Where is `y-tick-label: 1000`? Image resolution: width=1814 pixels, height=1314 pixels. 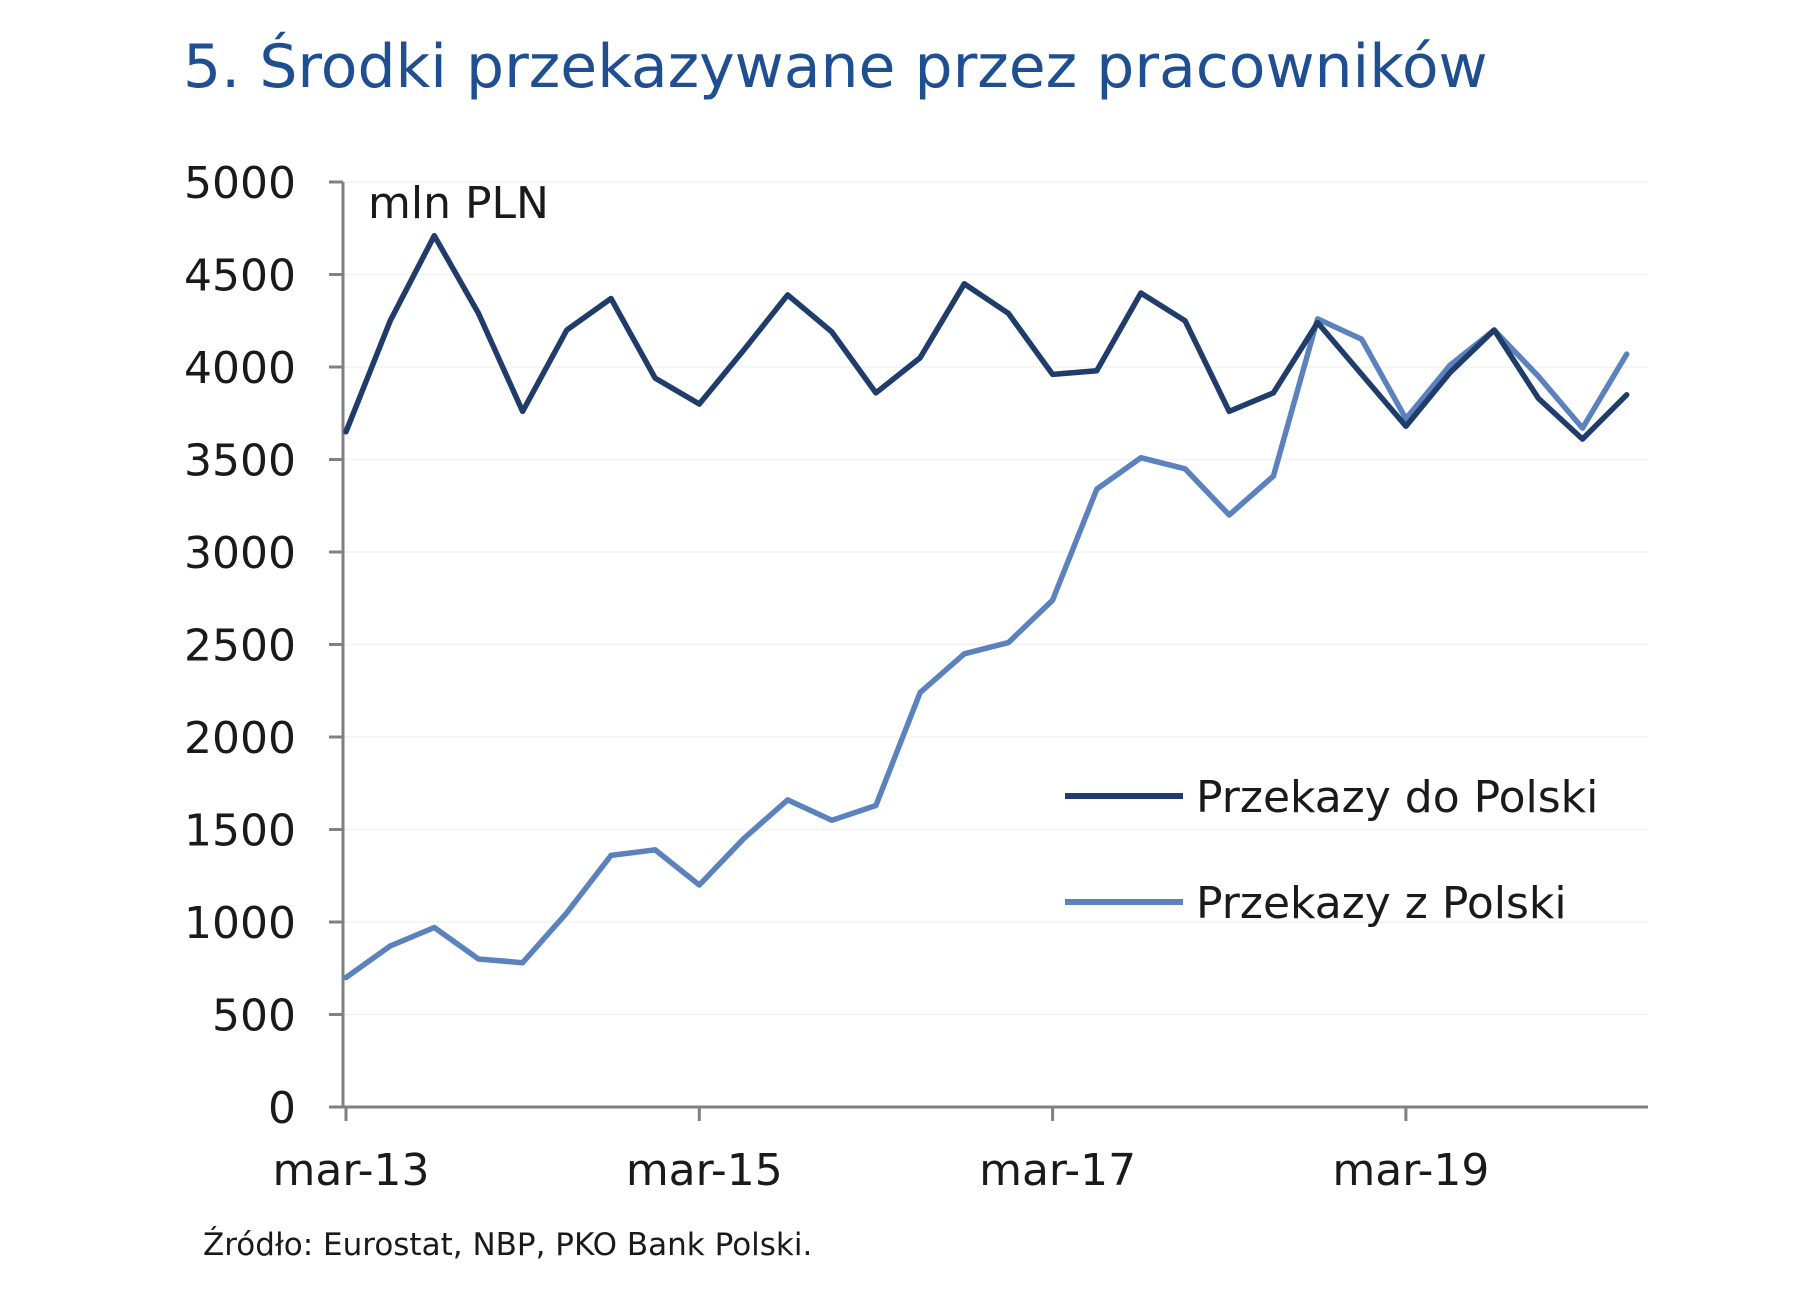 y-tick-label: 1000 is located at coordinates (240, 923).